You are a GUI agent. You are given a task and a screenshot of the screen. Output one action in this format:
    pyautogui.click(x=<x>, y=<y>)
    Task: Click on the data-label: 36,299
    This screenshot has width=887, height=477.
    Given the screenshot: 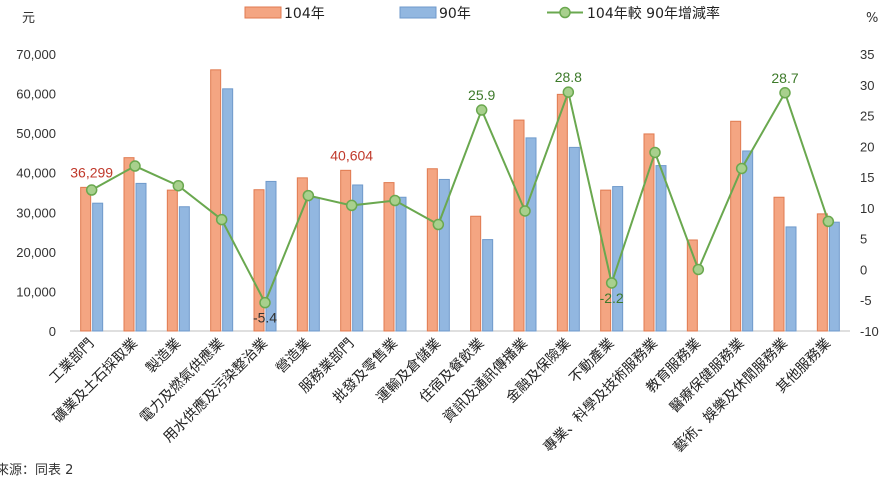 What is the action you would take?
    pyautogui.click(x=91, y=172)
    